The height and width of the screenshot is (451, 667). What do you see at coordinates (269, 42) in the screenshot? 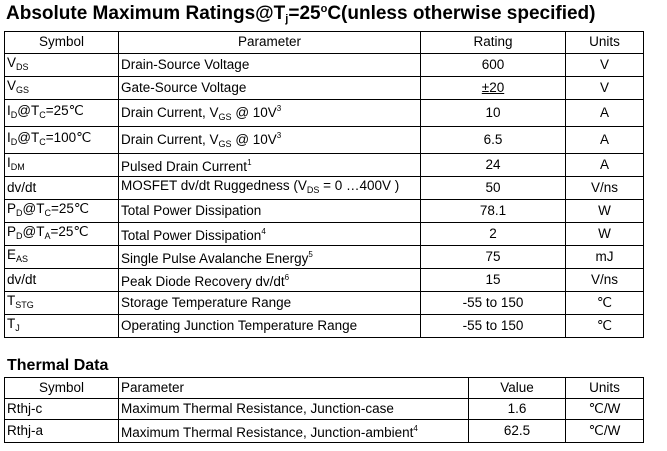
I see `header-parameter: Parameter` at bounding box center [269, 42].